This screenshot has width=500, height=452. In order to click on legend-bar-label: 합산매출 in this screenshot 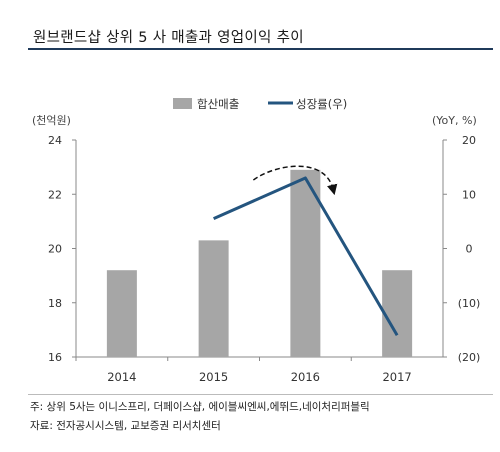, I will do `click(218, 104)`.